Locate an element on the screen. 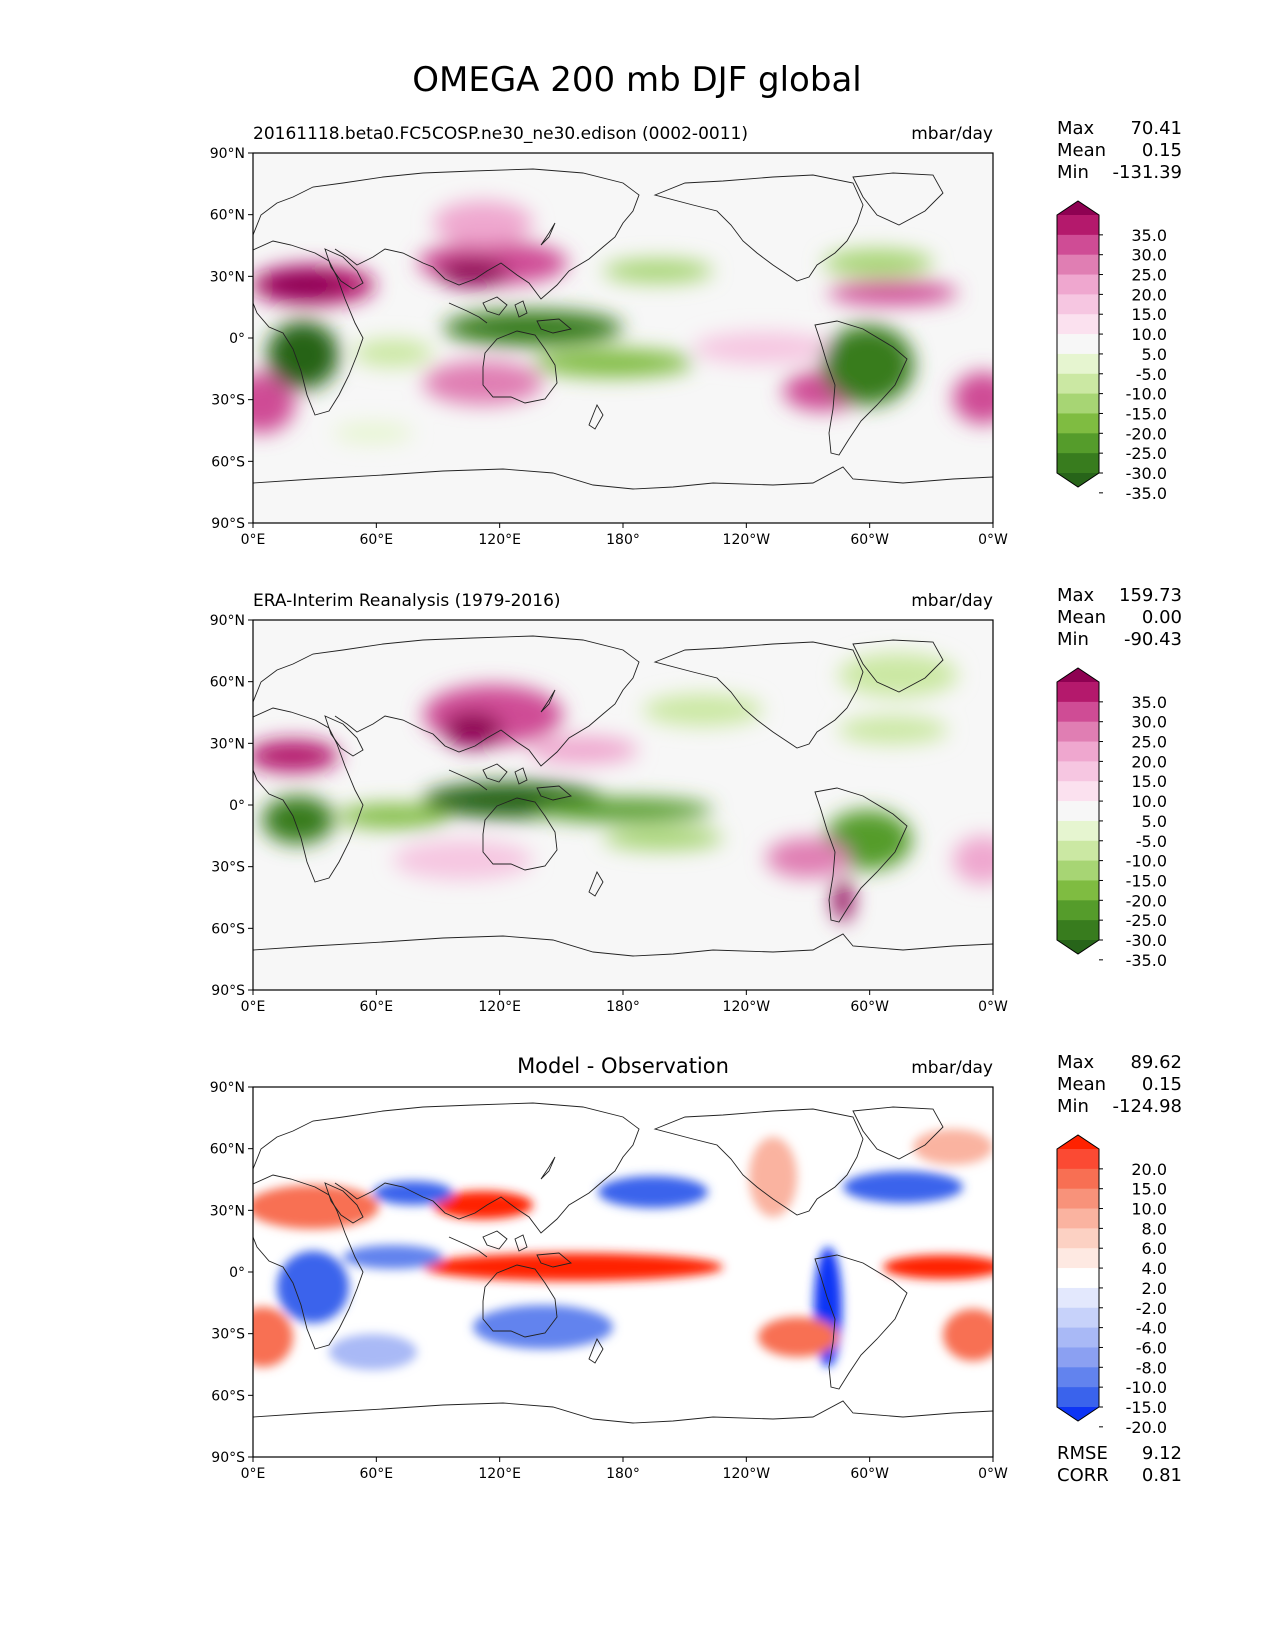  colorbar-label: -5.0 is located at coordinates (1151, 374).